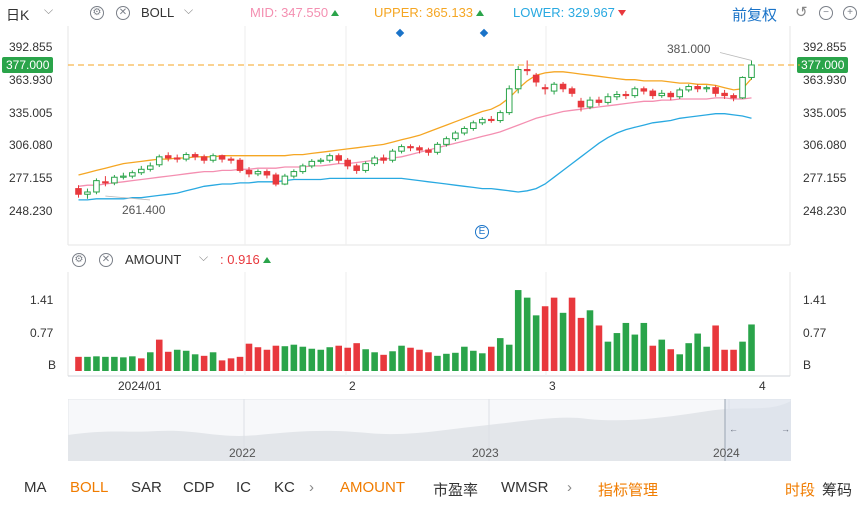  Describe the element at coordinates (850, 13) in the screenshot. I see `zoom-in-icon: +` at that location.